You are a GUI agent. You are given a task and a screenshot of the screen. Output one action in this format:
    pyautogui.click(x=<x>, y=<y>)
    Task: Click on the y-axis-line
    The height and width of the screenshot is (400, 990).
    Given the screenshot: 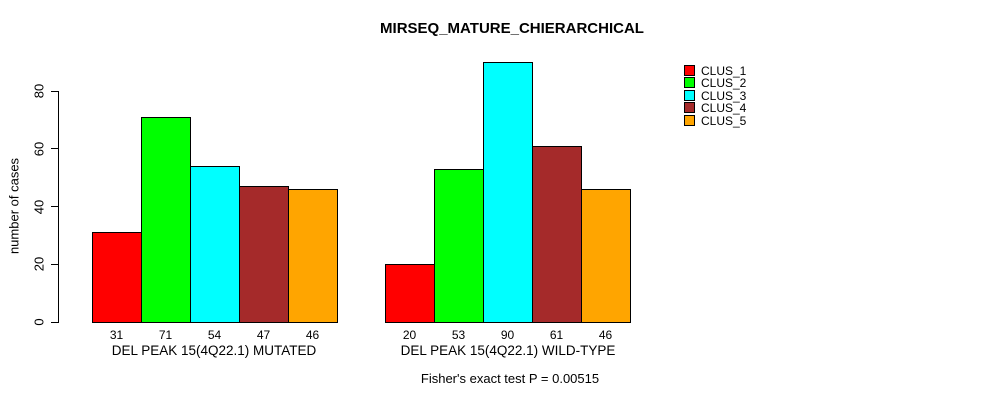 What is the action you would take?
    pyautogui.click(x=58, y=207)
    